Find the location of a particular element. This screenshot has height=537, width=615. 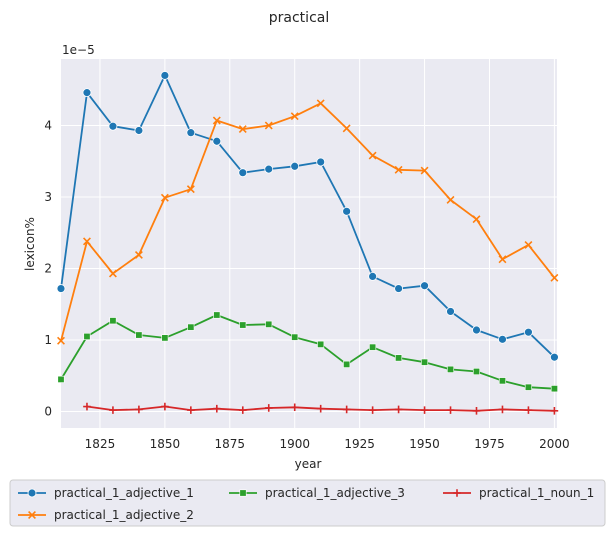

y-tick-label: 4 is located at coordinates (48, 126).